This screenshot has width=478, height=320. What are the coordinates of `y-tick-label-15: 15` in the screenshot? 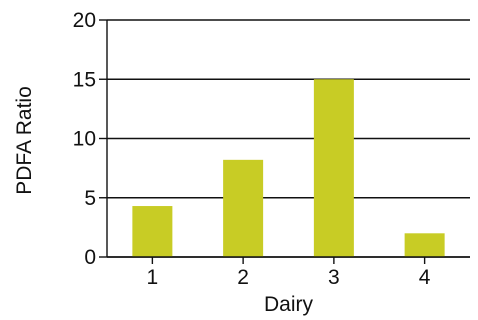 It's located at (84, 79).